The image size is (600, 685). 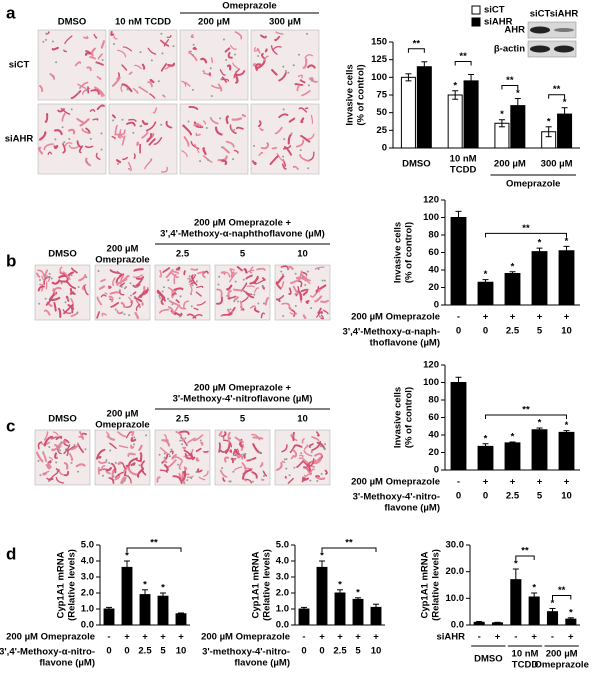 I want to click on band-label: β-actin, so click(x=509, y=49).